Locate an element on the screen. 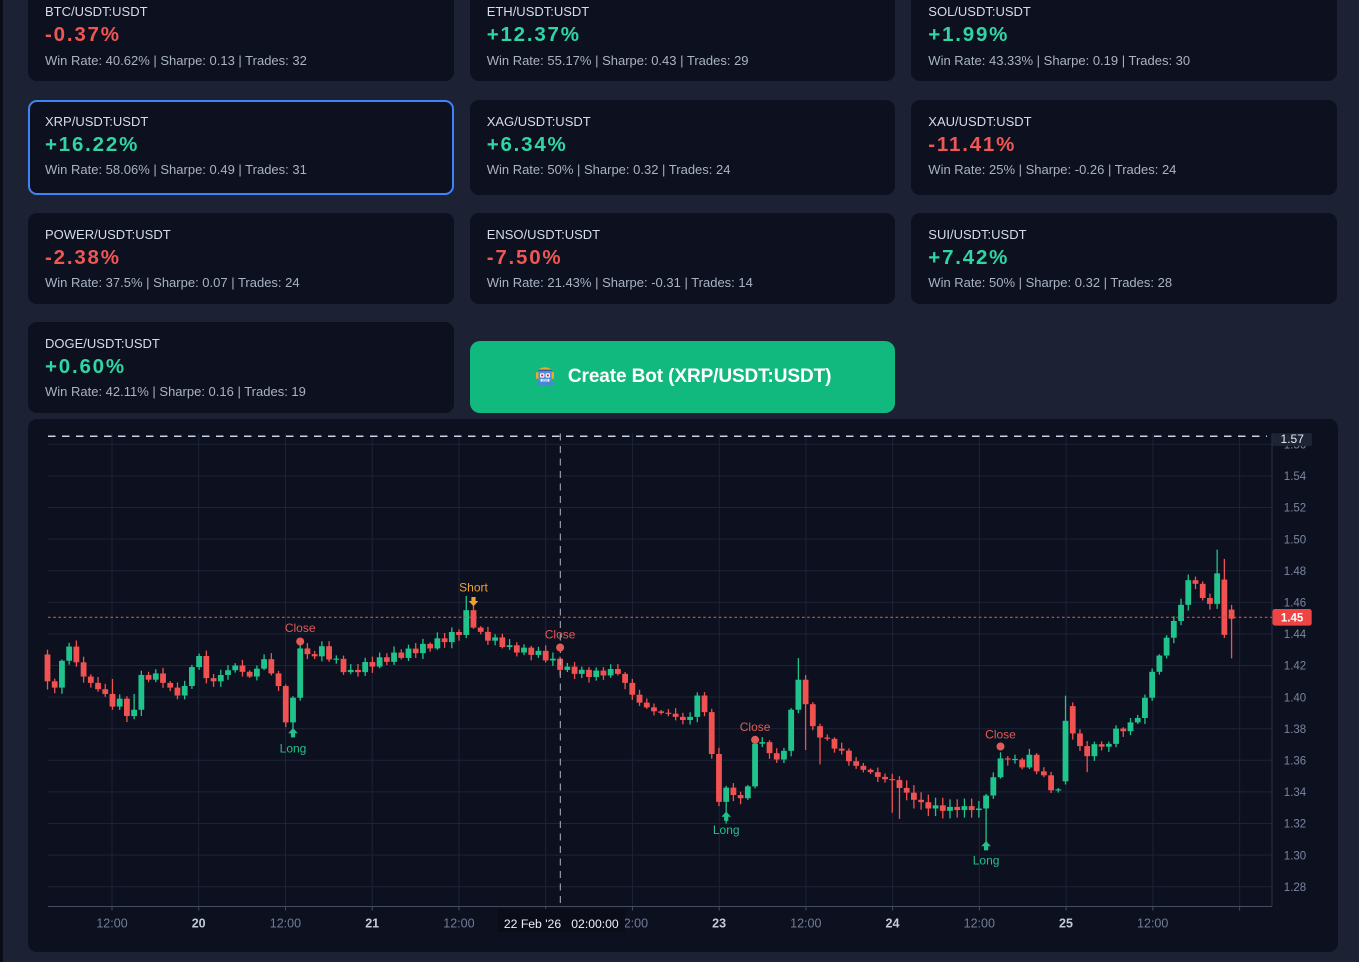 This screenshot has height=962, width=1359. svg-text: 1.48 is located at coordinates (1295, 571).